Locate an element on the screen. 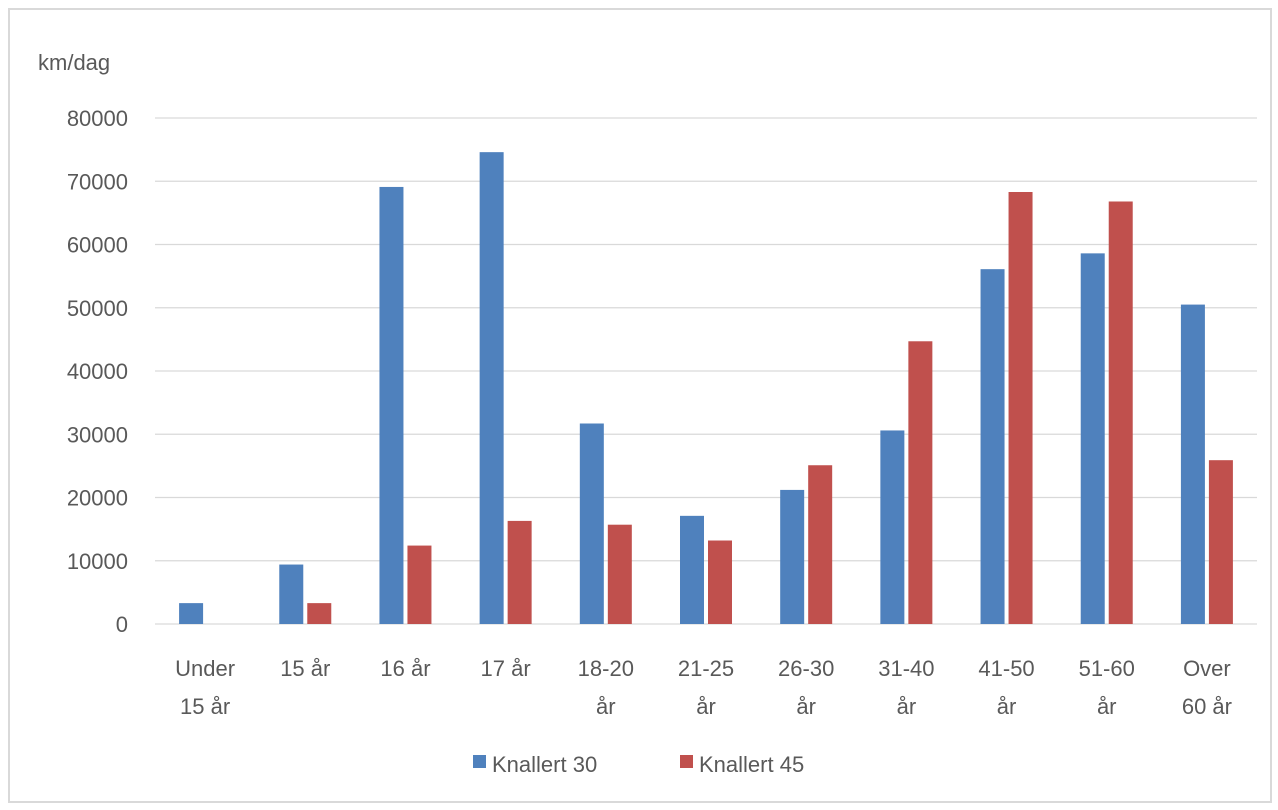 This screenshot has height=810, width=1278. y-tick-label: 20000 is located at coordinates (97, 498).